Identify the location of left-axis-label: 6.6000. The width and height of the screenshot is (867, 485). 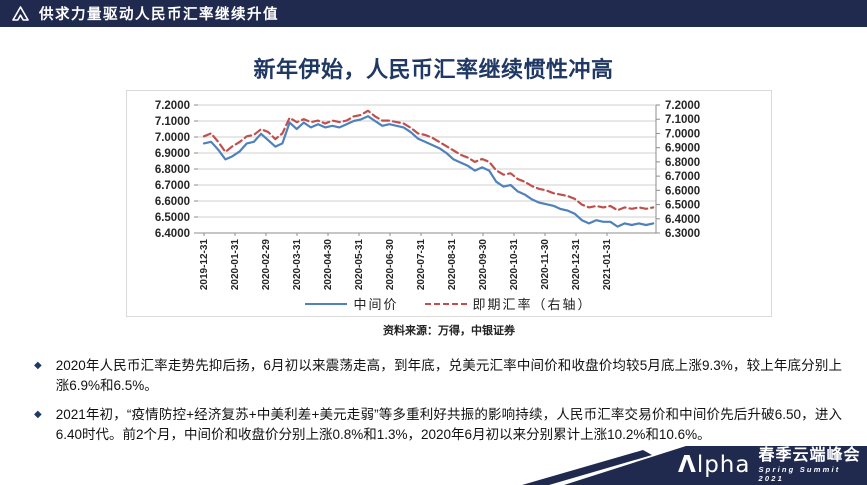
(172, 202).